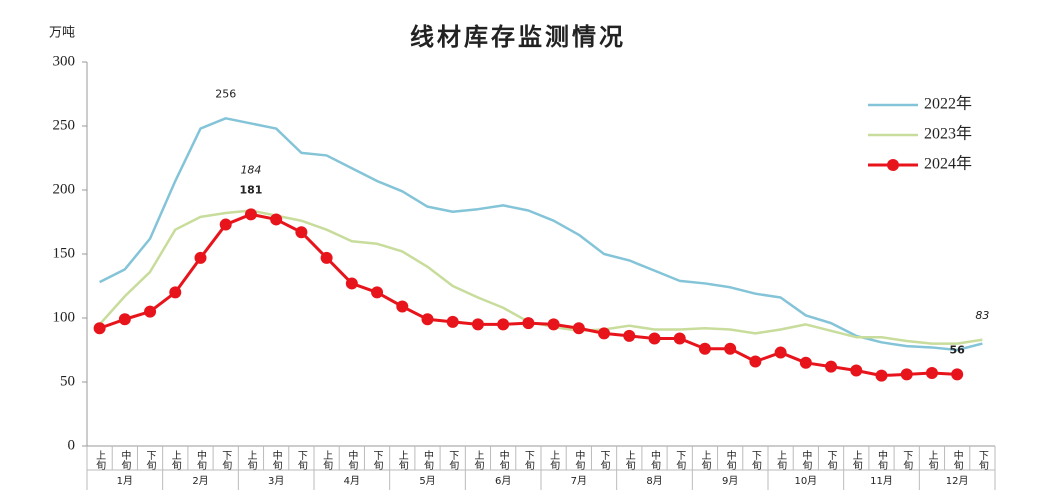 The height and width of the screenshot is (500, 1050). Describe the element at coordinates (881, 481) in the screenshot. I see `group-label: 11月` at that location.